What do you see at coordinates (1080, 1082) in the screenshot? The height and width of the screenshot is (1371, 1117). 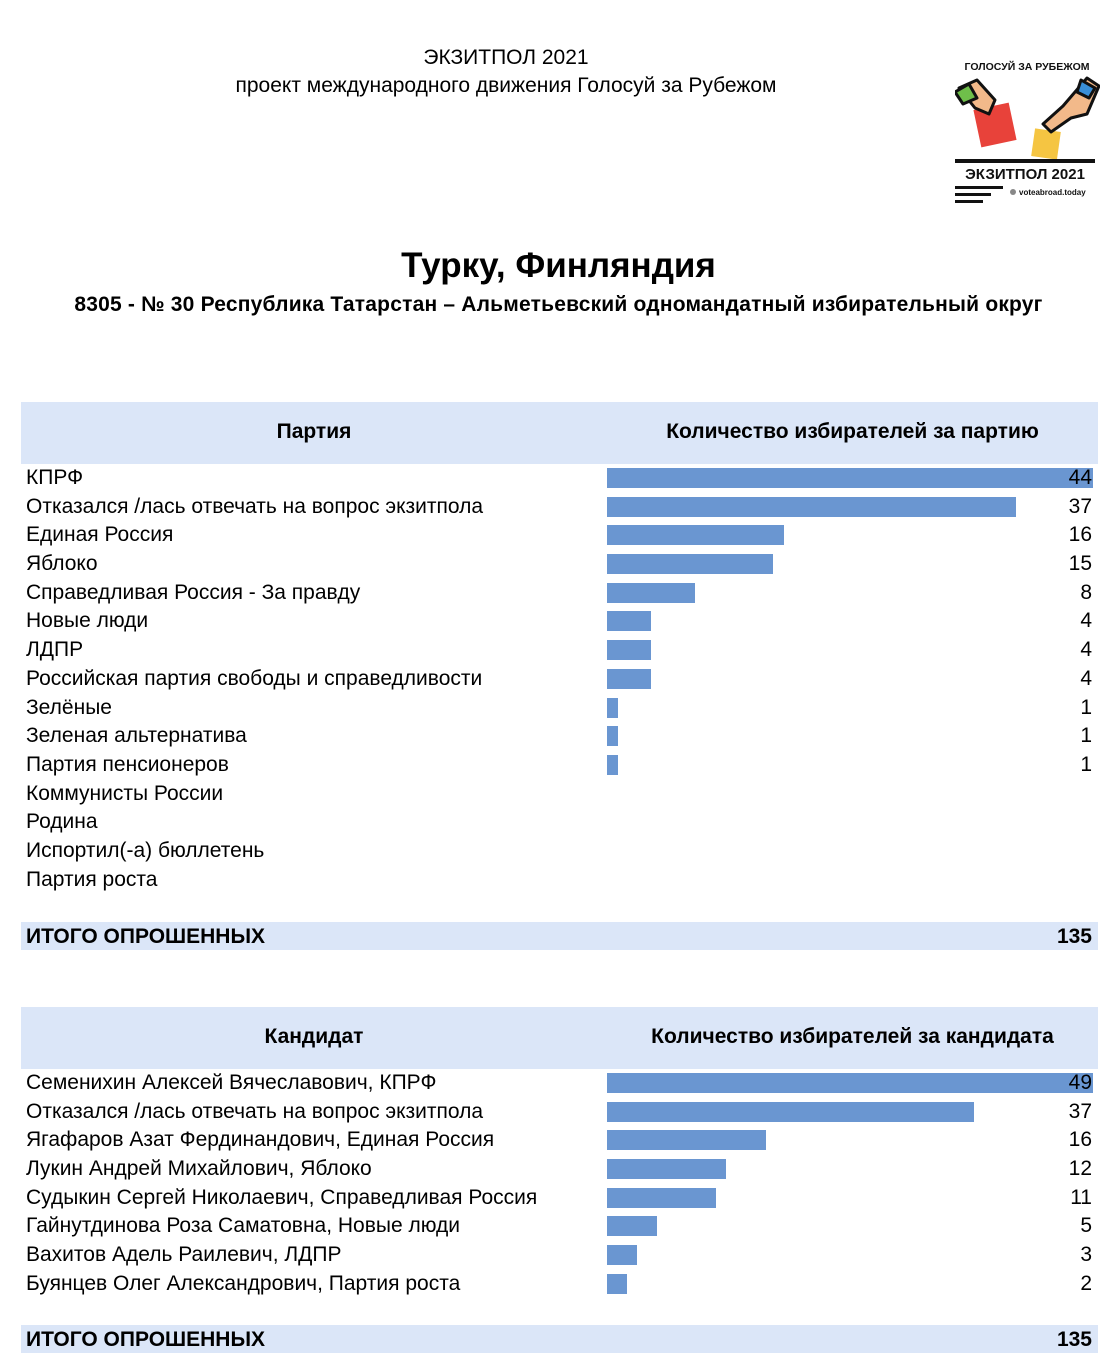 I see `candidate-value-label: 49` at bounding box center [1080, 1082].